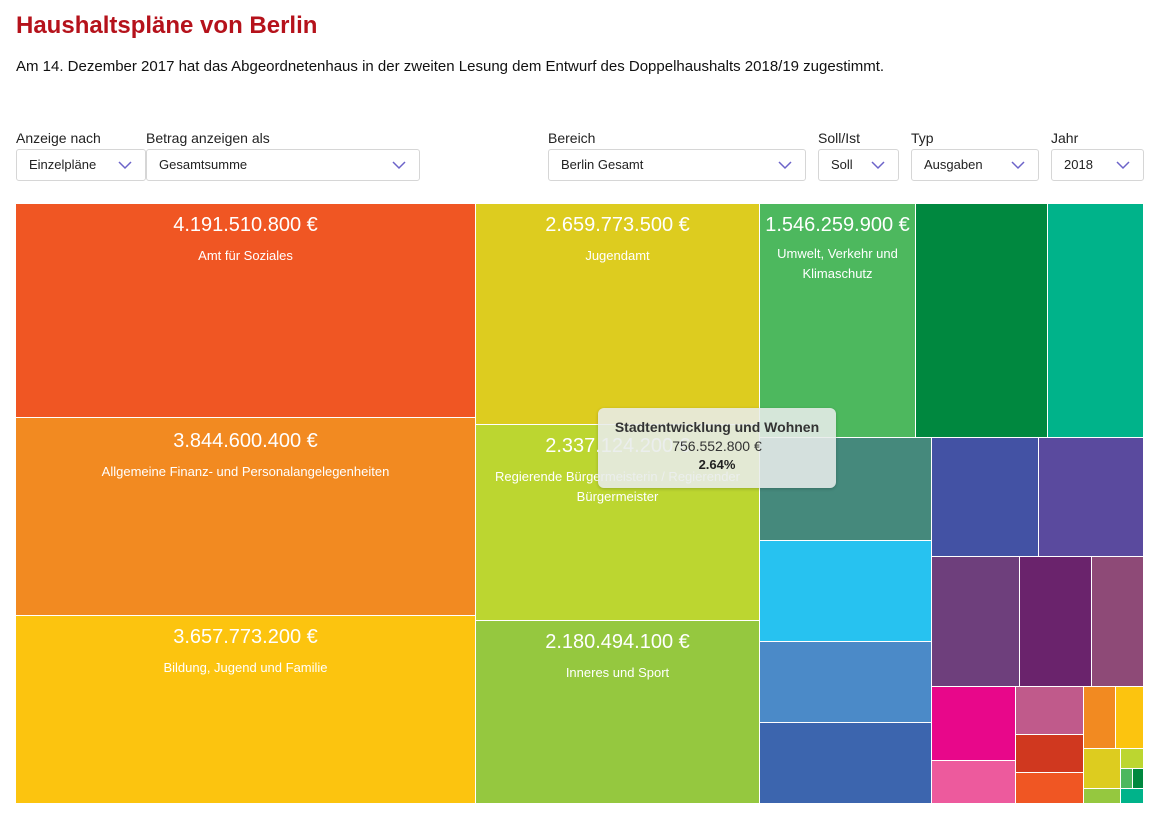 The width and height of the screenshot is (1156, 814). What do you see at coordinates (839, 138) in the screenshot?
I see `sollist-label: Soll/Ist` at bounding box center [839, 138].